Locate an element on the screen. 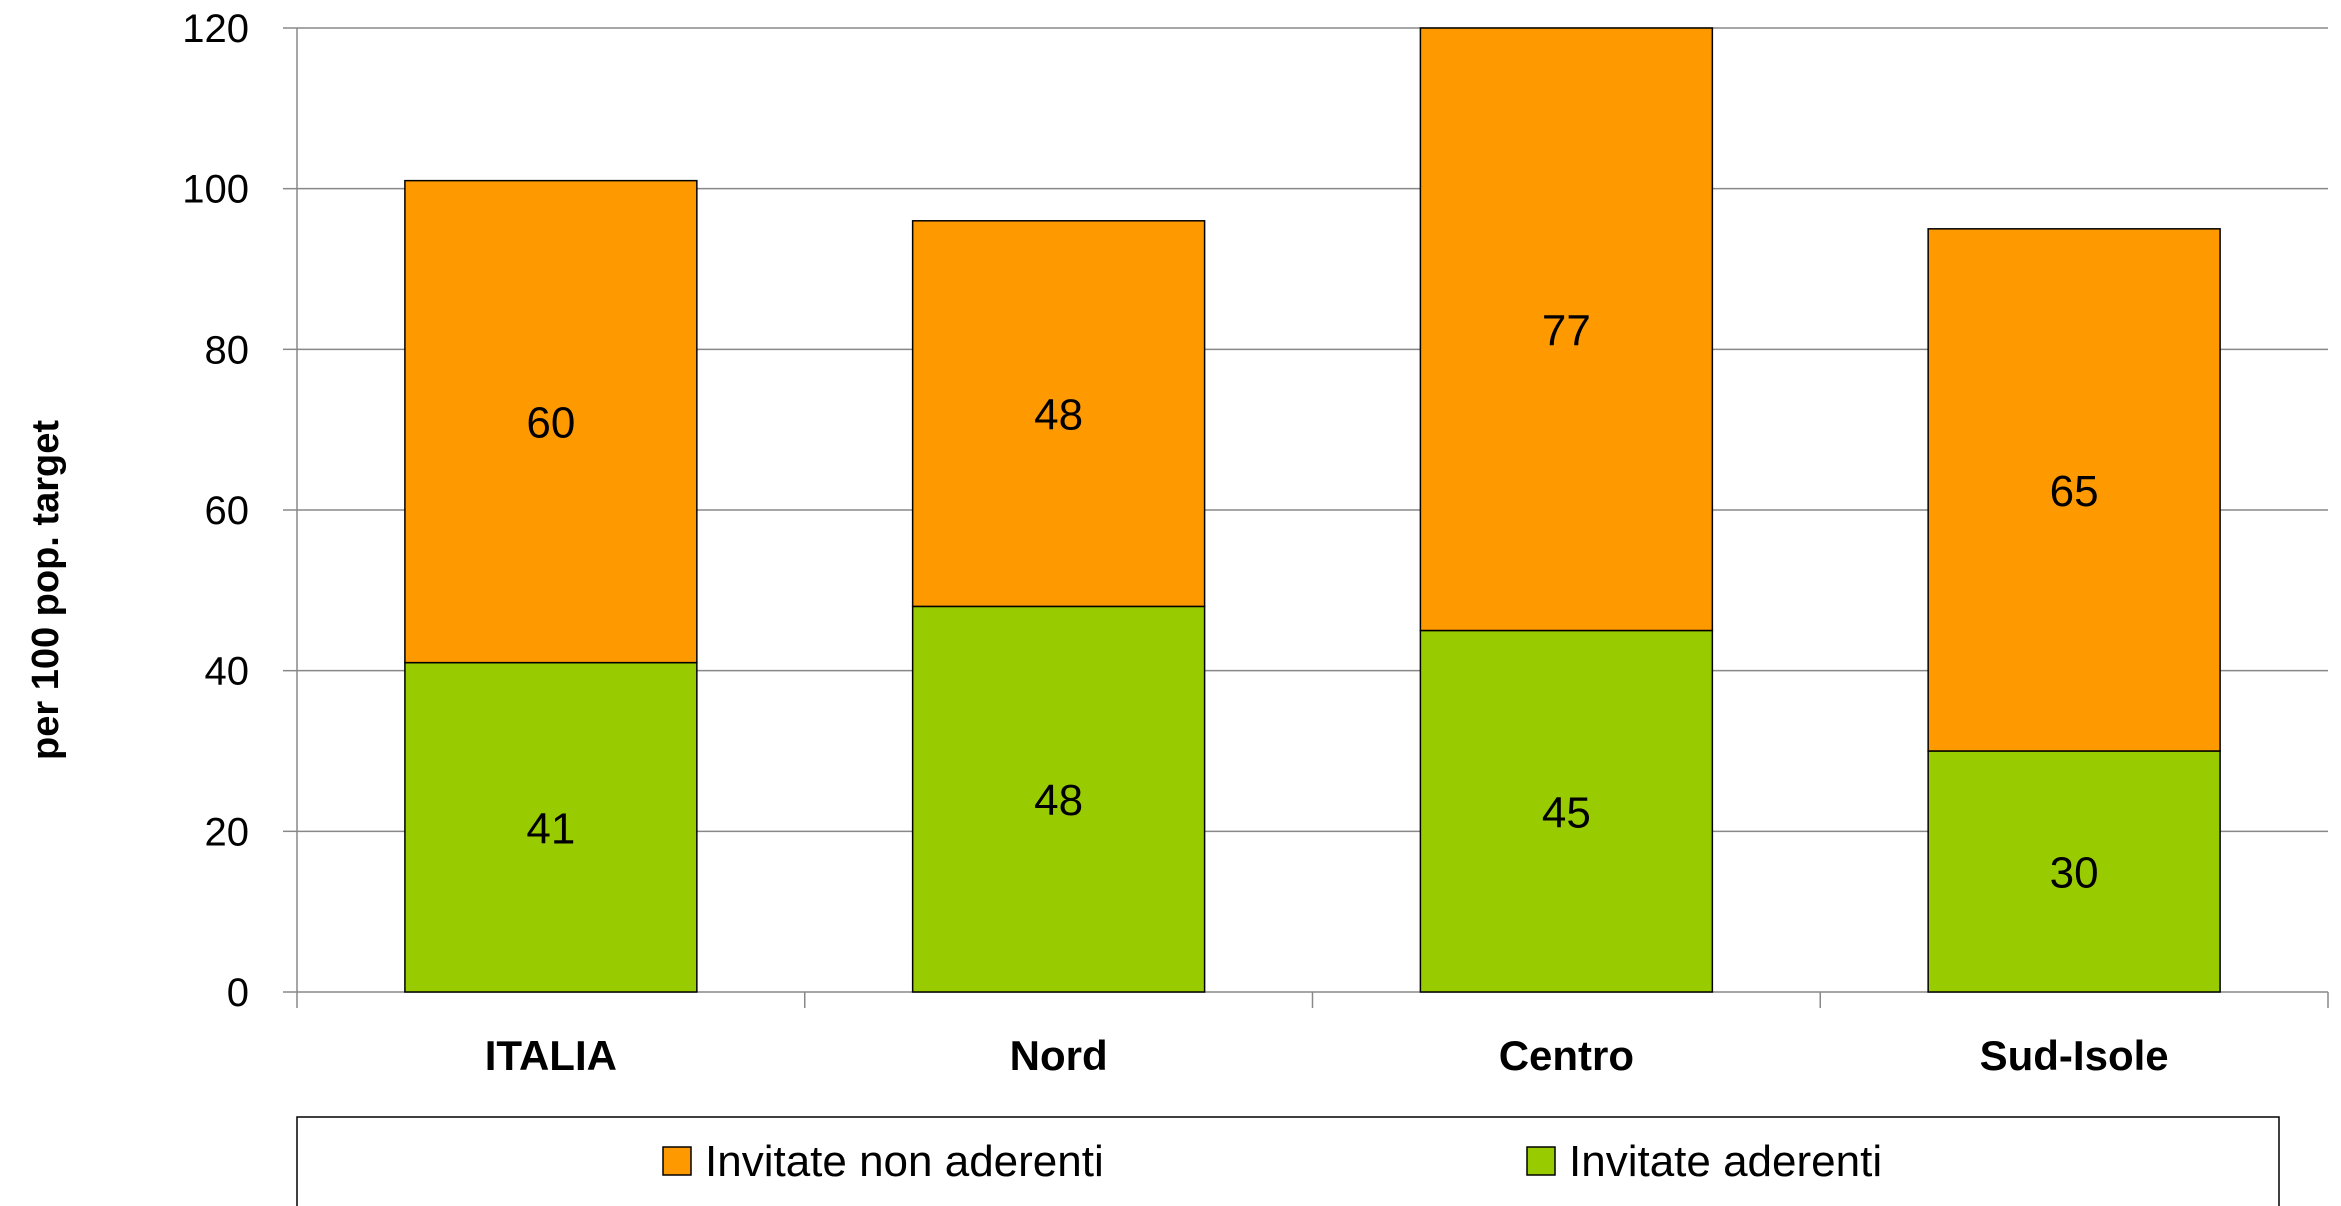 This screenshot has height=1206, width=2341. x-tick-label: Sud-Isole is located at coordinates (2074, 1055).